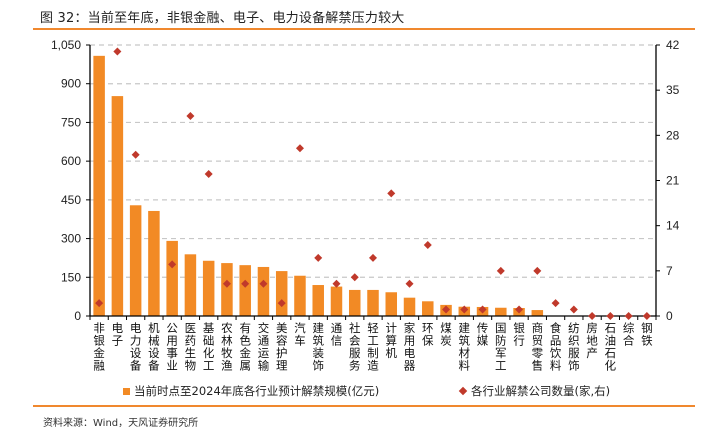 The width and height of the screenshot is (705, 430). Describe the element at coordinates (500, 270) in the screenshot. I see `marker-国防军工` at that location.